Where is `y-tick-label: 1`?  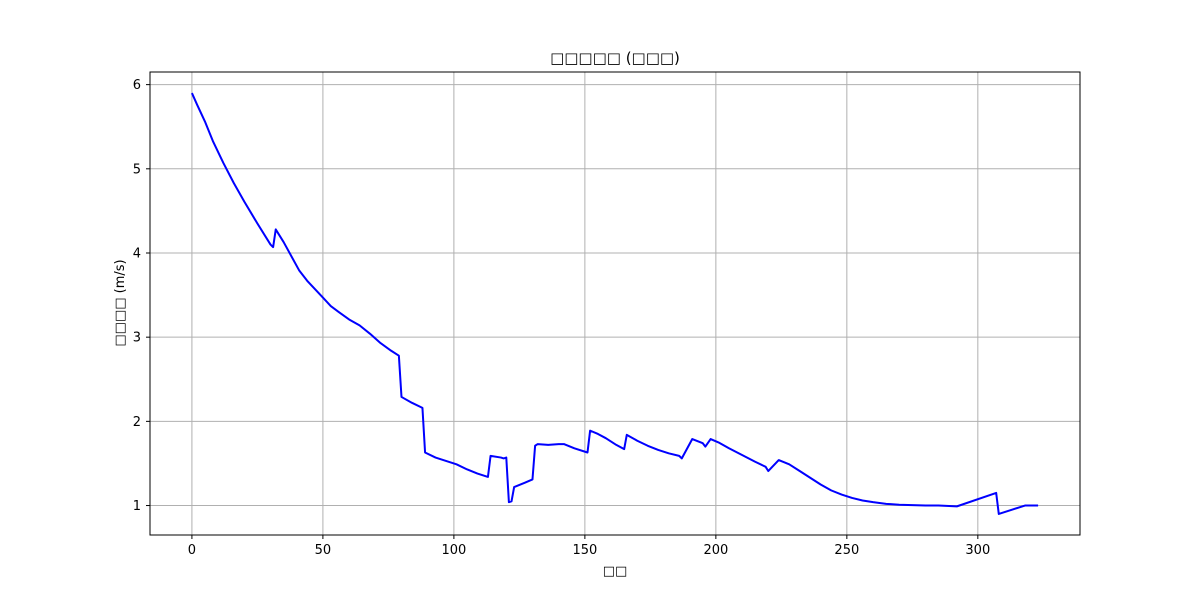 y-tick-label: 1 is located at coordinates (137, 506).